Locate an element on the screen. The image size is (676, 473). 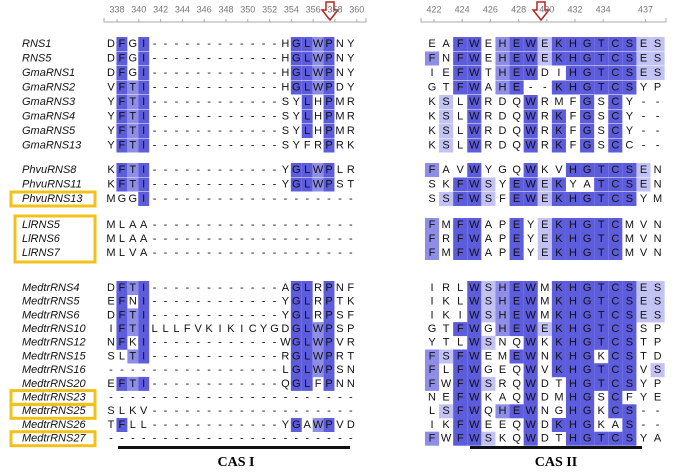
residue: I is located at coordinates (431, 73).